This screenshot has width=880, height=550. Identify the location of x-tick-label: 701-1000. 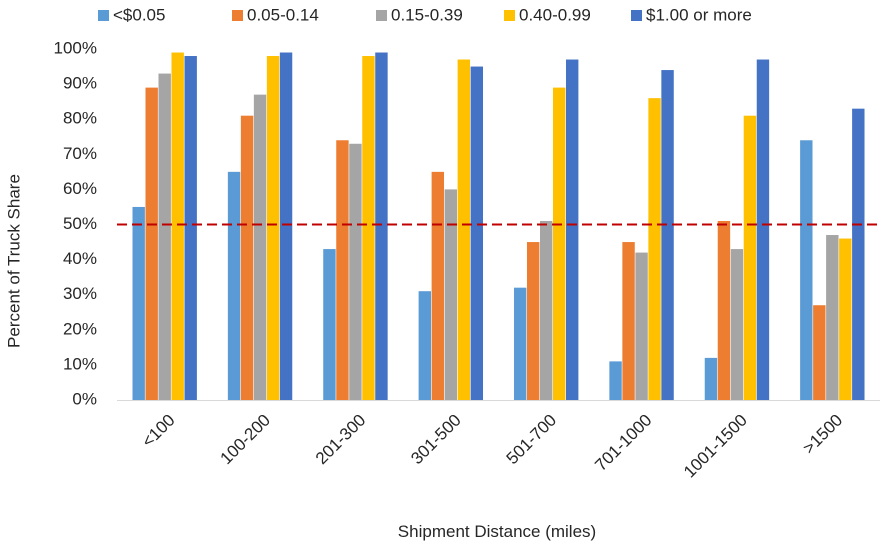
(623, 443).